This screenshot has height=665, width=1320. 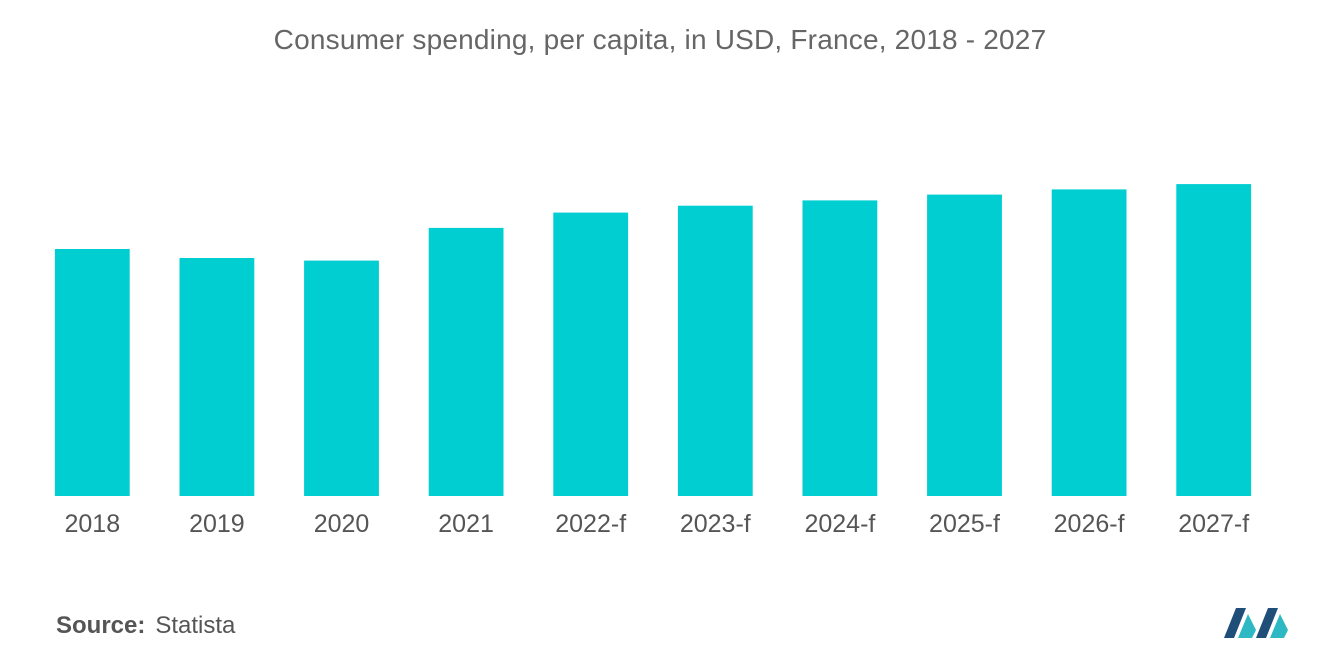 I want to click on bar-2027-f, so click(x=1214, y=340).